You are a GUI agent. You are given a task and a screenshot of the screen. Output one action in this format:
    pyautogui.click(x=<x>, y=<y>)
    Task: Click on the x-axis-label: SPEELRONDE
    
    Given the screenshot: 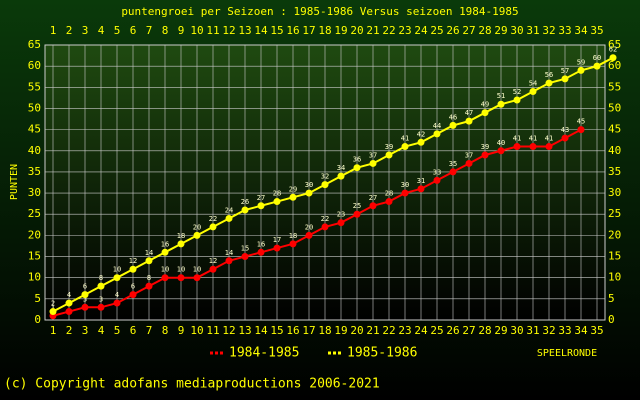 What is the action you would take?
    pyautogui.click(x=567, y=353)
    